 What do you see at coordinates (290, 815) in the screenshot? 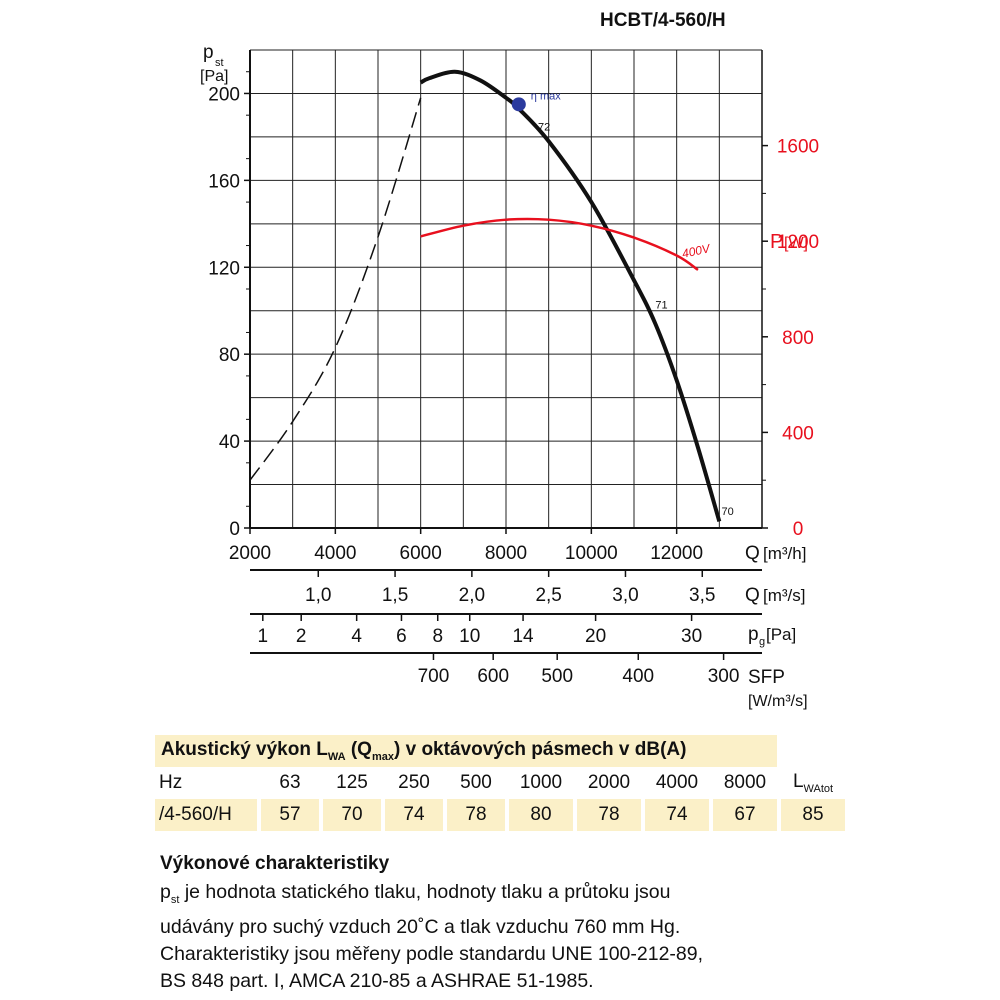
I see `sound-power-value: 57` at bounding box center [290, 815].